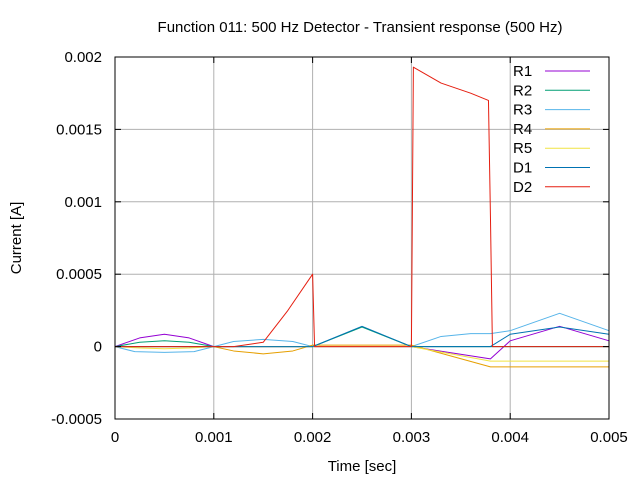  Describe the element at coordinates (522, 110) in the screenshot. I see `legend-label-r3: R3` at that location.